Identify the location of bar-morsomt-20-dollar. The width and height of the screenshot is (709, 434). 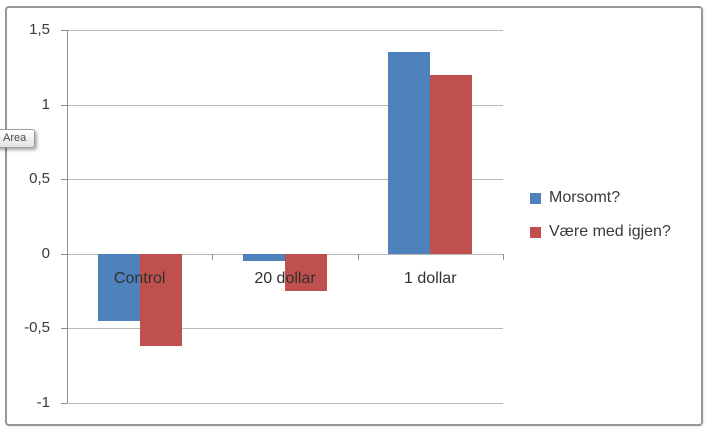
(264, 257).